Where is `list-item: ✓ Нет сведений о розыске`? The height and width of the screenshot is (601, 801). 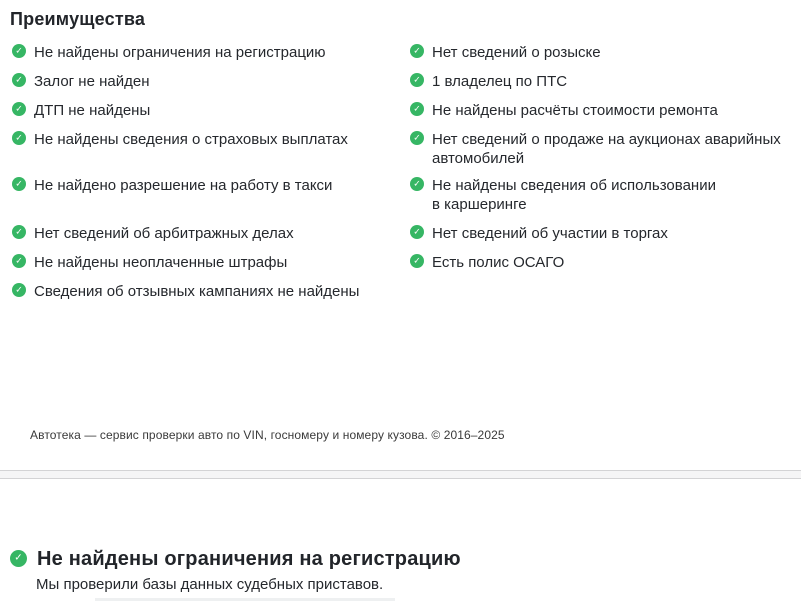 list-item: ✓ Нет сведений о розыске is located at coordinates (505, 52).